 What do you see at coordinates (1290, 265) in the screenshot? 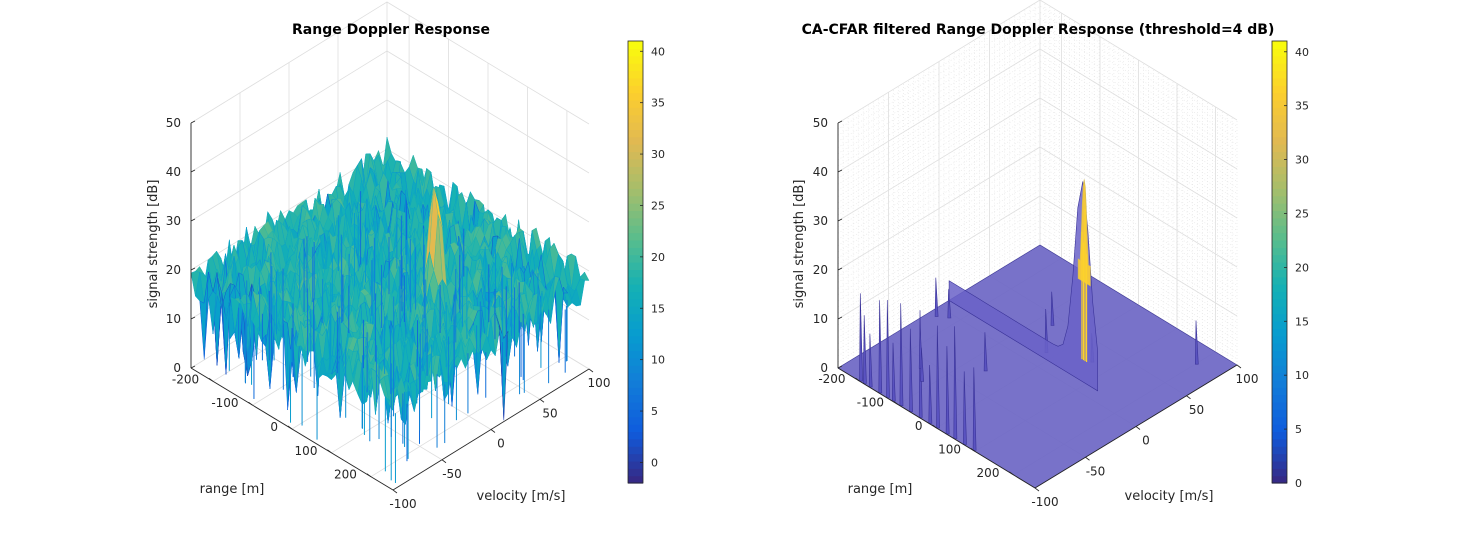
I see `right-colorbar: 0 5 10 15 20 25 30 35 40` at bounding box center [1290, 265].